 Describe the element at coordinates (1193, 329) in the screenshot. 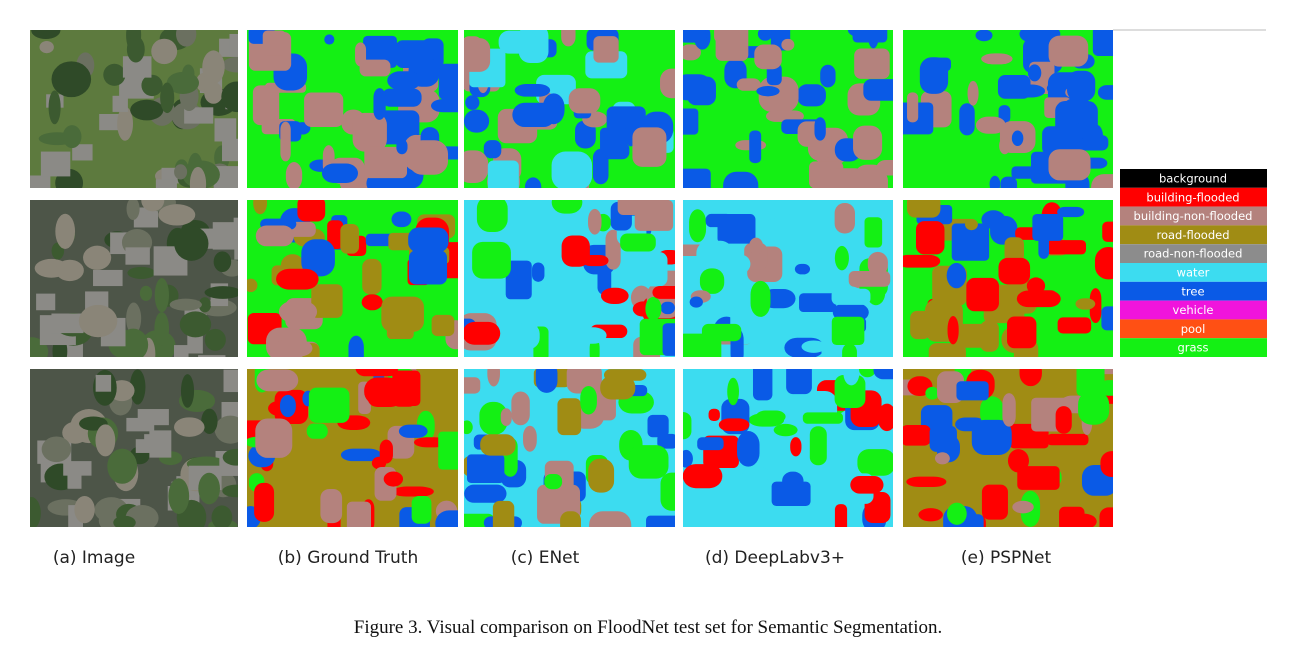

I see `legend-label: pool` at that location.